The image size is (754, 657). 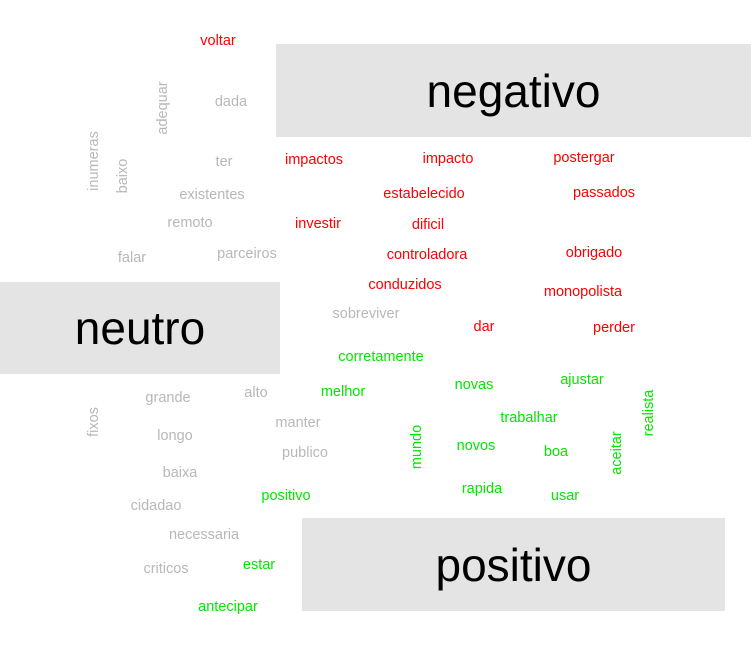 I want to click on word-positivo: novos, so click(x=476, y=445).